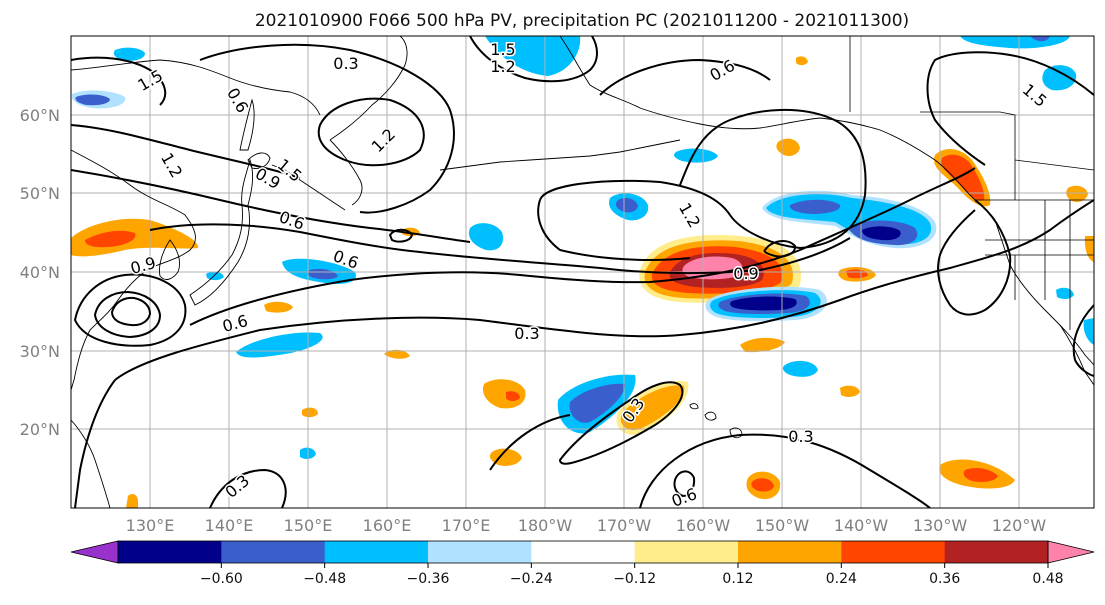 This screenshot has width=1105, height=605. I want to click on longitude-label: 140°W, so click(861, 525).